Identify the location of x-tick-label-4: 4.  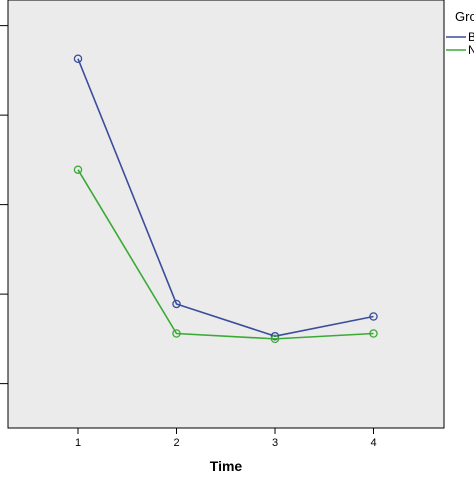
(373, 443).